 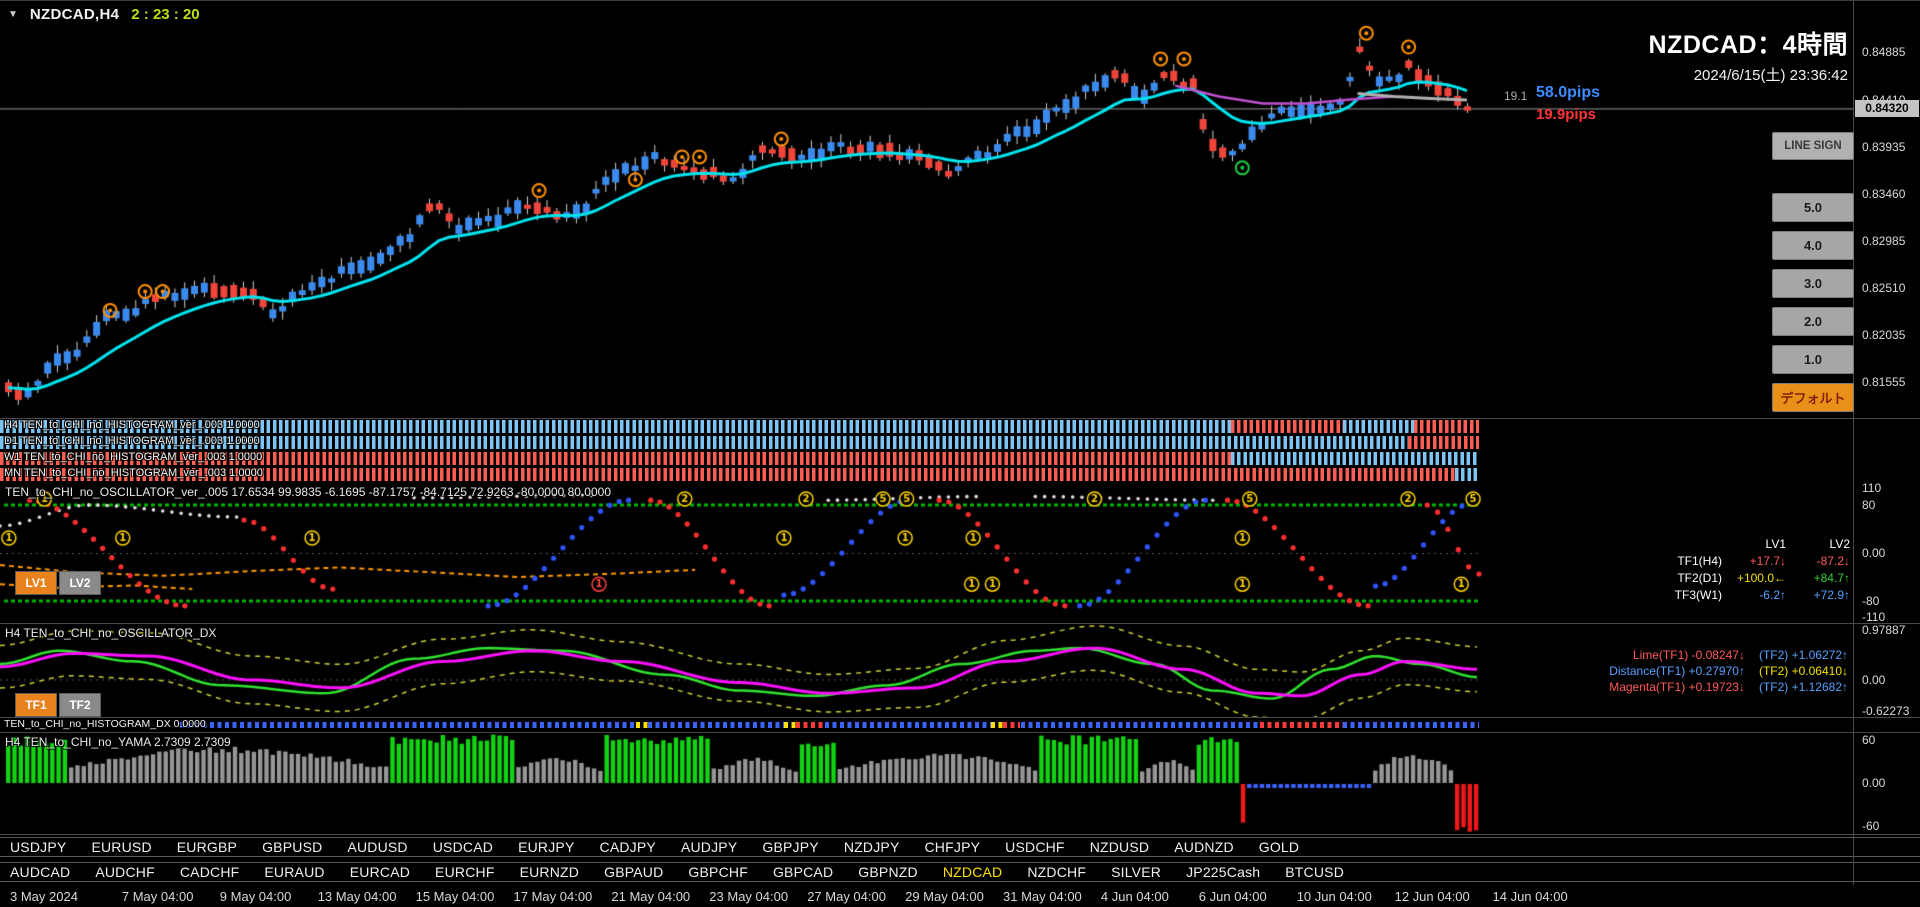 I want to click on dx-readout-row: Magenta(TF1) +0.19723↓ (TF2) +1.12682↑, so click(x=1674, y=688).